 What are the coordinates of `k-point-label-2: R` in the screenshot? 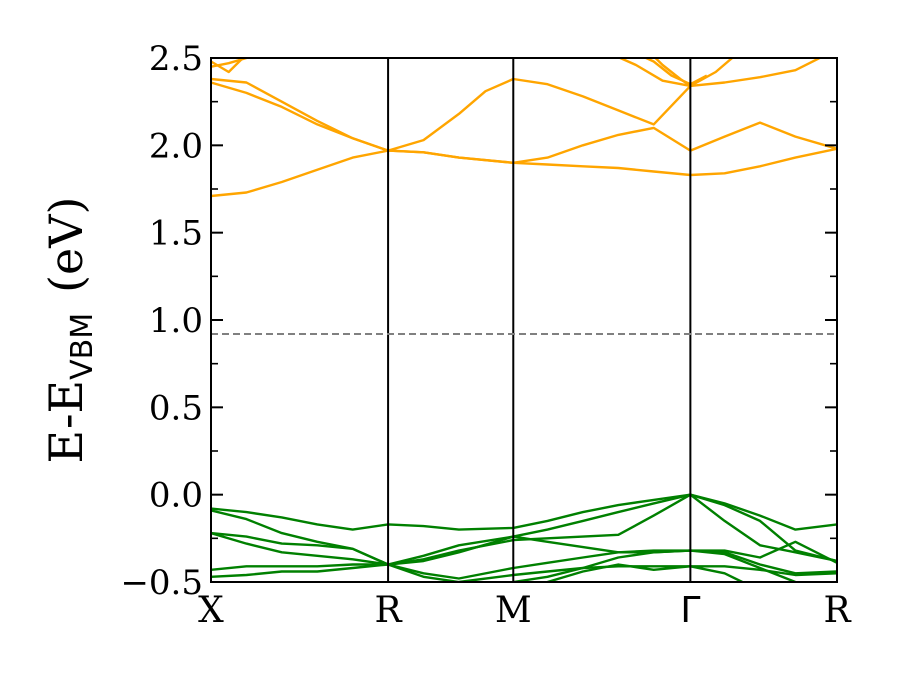 It's located at (389, 610).